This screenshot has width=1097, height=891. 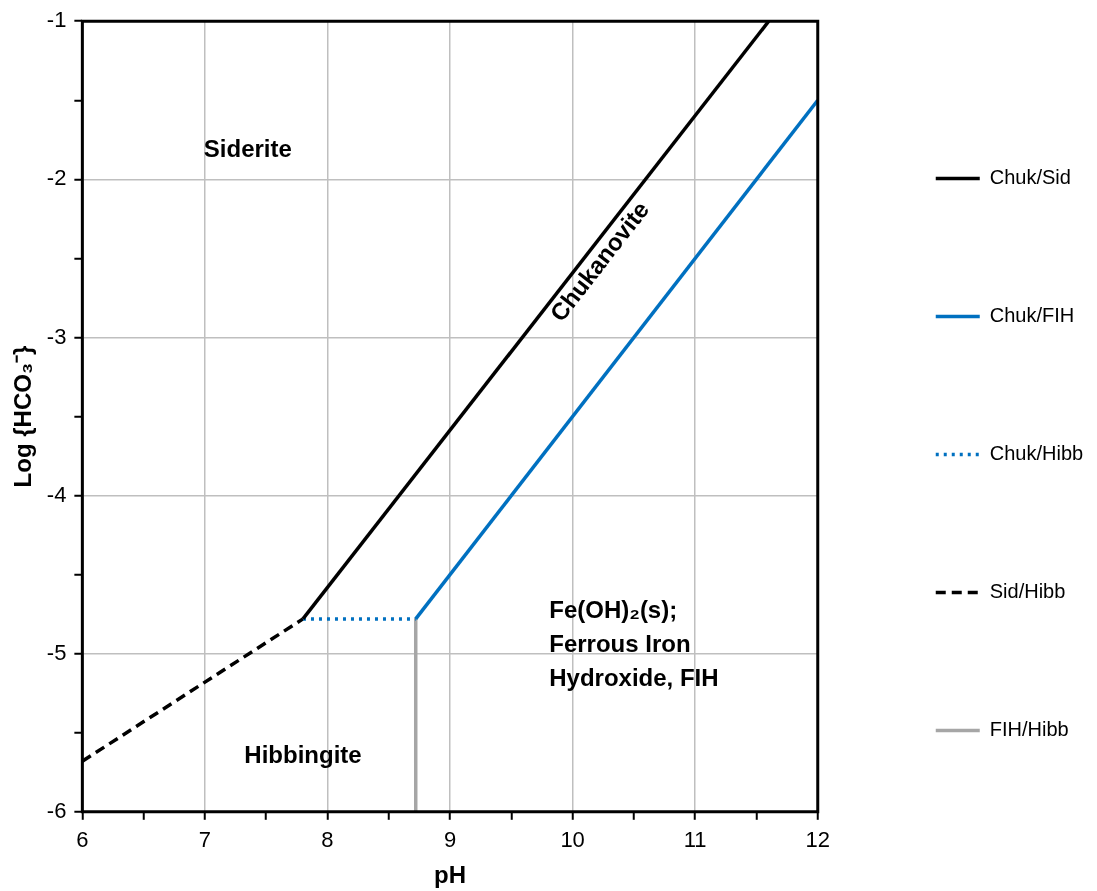 I want to click on x-tick-label: 9, so click(x=450, y=840).